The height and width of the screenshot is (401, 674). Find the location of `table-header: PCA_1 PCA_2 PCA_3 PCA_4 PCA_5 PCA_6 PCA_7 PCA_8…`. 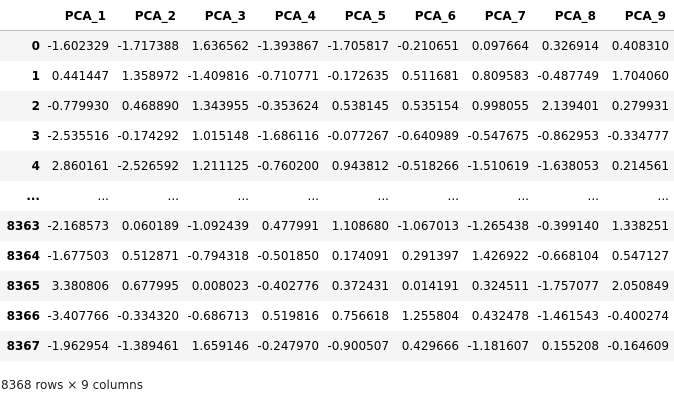

table-header: PCA_1 PCA_2 PCA_3 PCA_4 PCA_5 PCA_6 PCA_7 PCA_8… is located at coordinates (337, 16).